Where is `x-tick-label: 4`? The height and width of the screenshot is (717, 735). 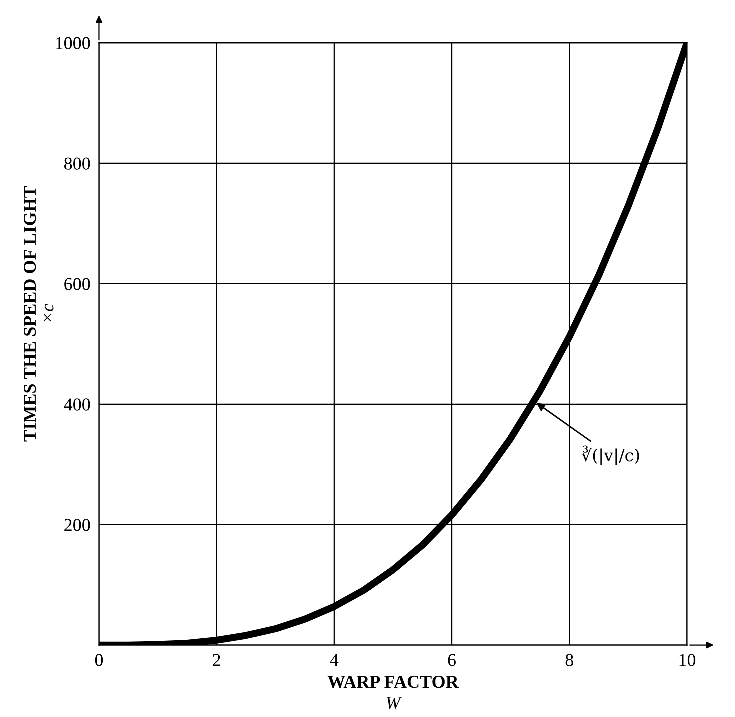 x-tick-label: 4 is located at coordinates (334, 660).